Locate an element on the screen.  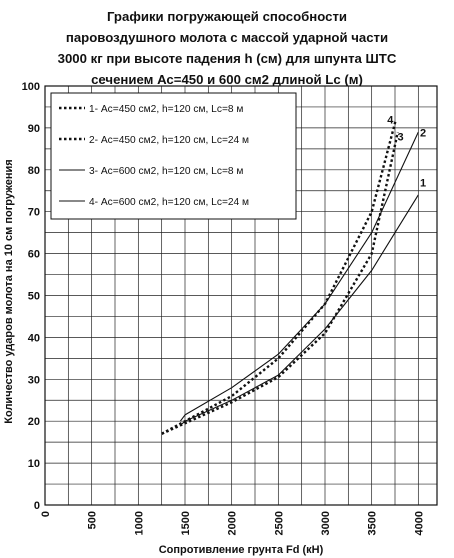
y-tick-label: 50 is located at coordinates (34, 297).